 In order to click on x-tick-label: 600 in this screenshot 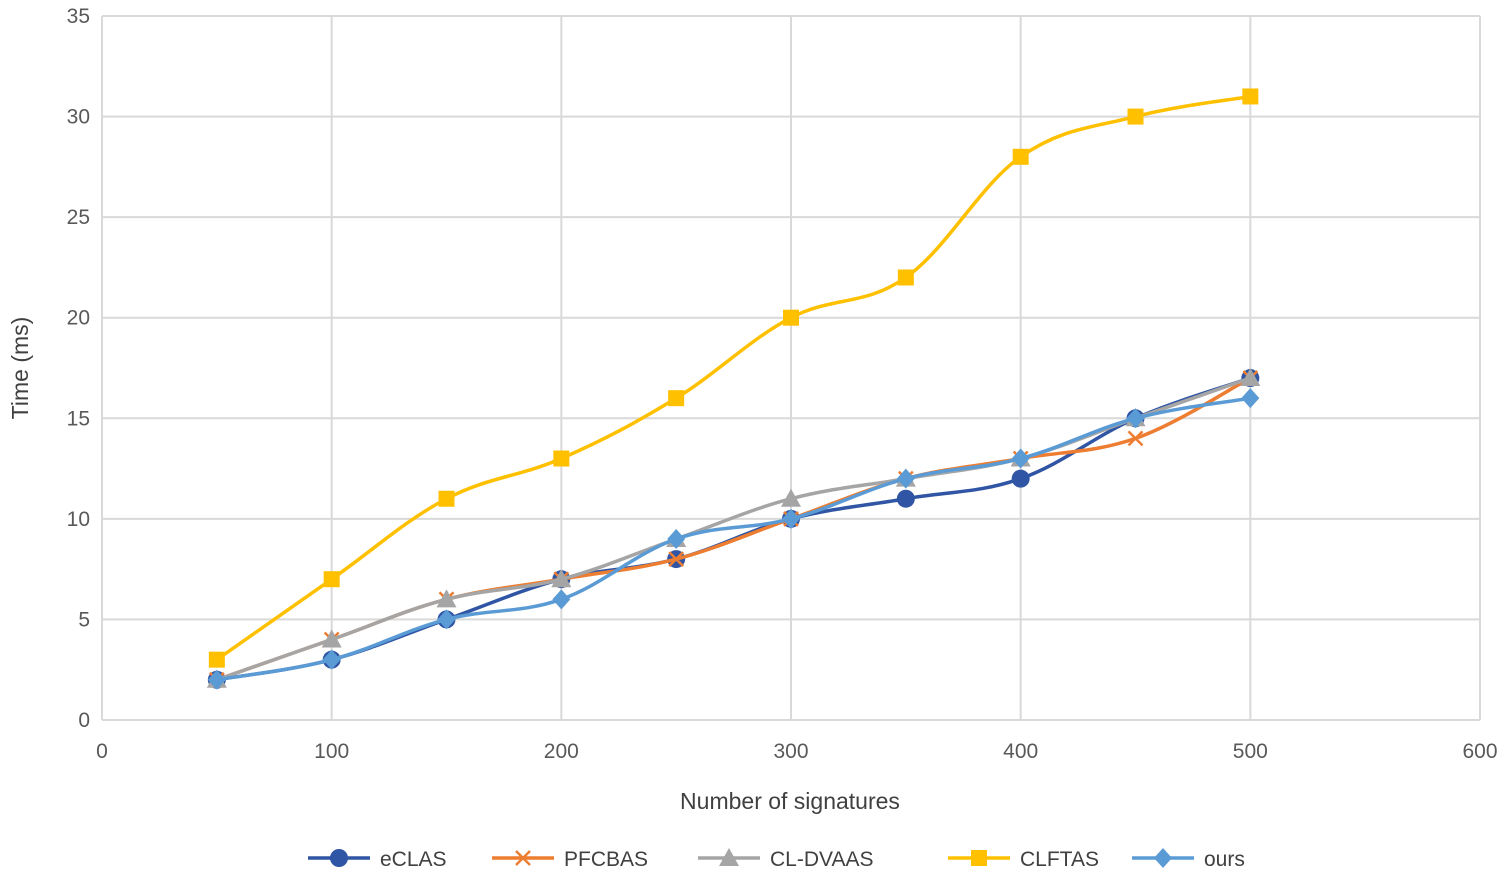, I will do `click(1479, 751)`.